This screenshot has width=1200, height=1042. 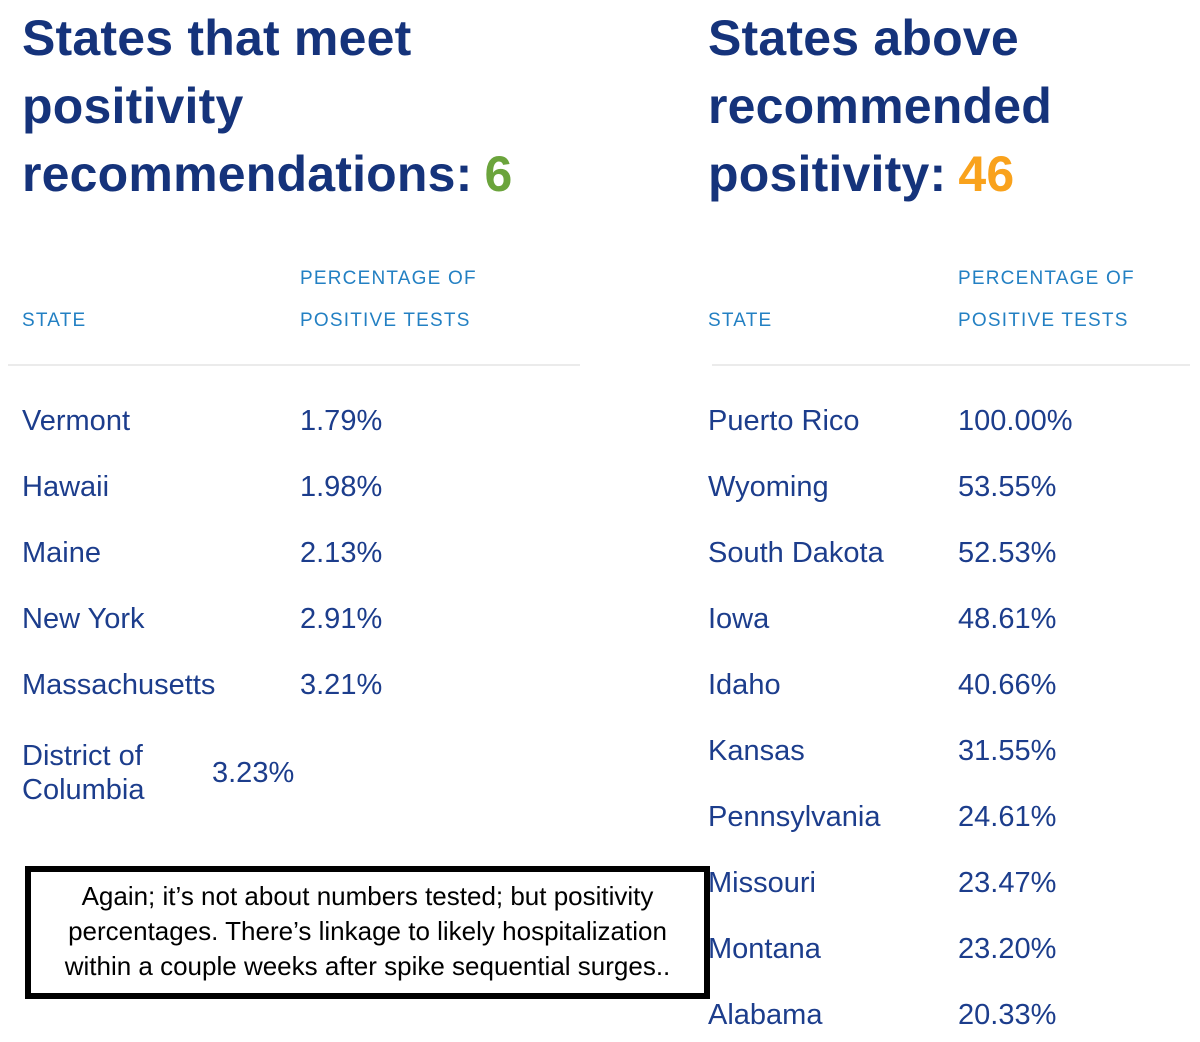 I want to click on above-count-value: 46, so click(x=986, y=174).